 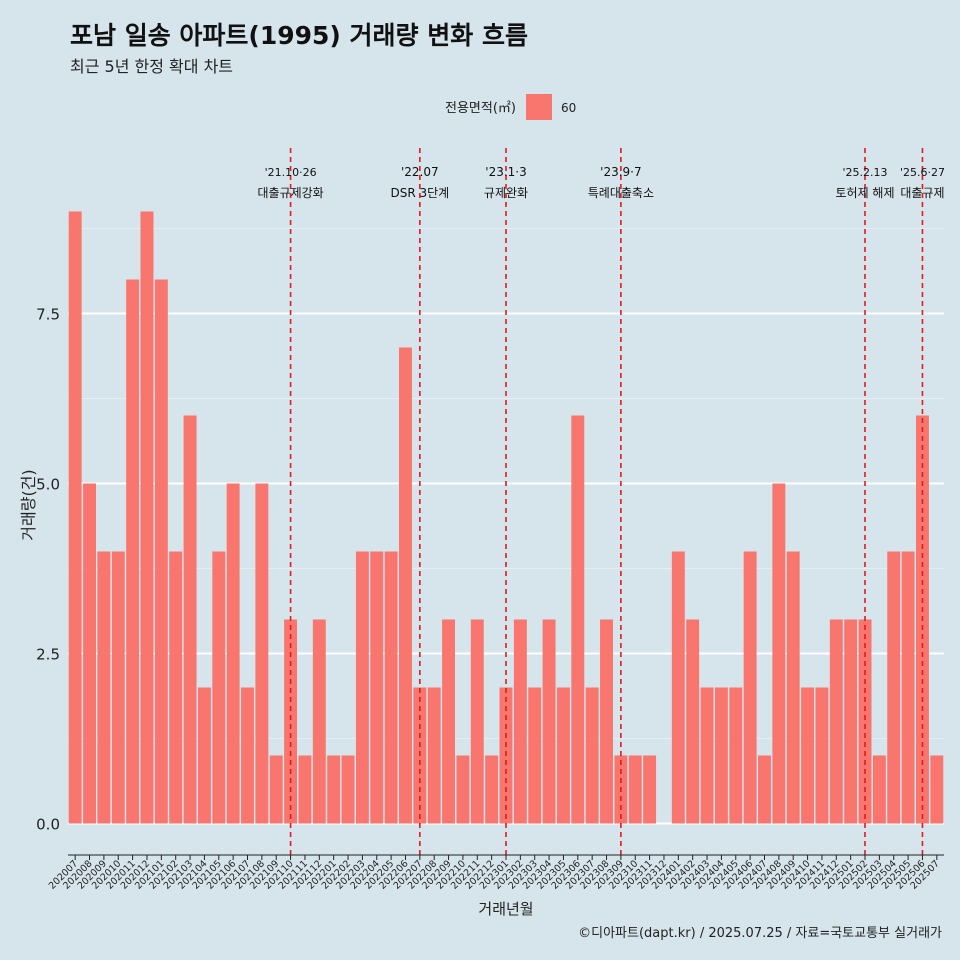 What do you see at coordinates (865, 193) in the screenshot?
I see `event-label-4: 토허제 해제` at bounding box center [865, 193].